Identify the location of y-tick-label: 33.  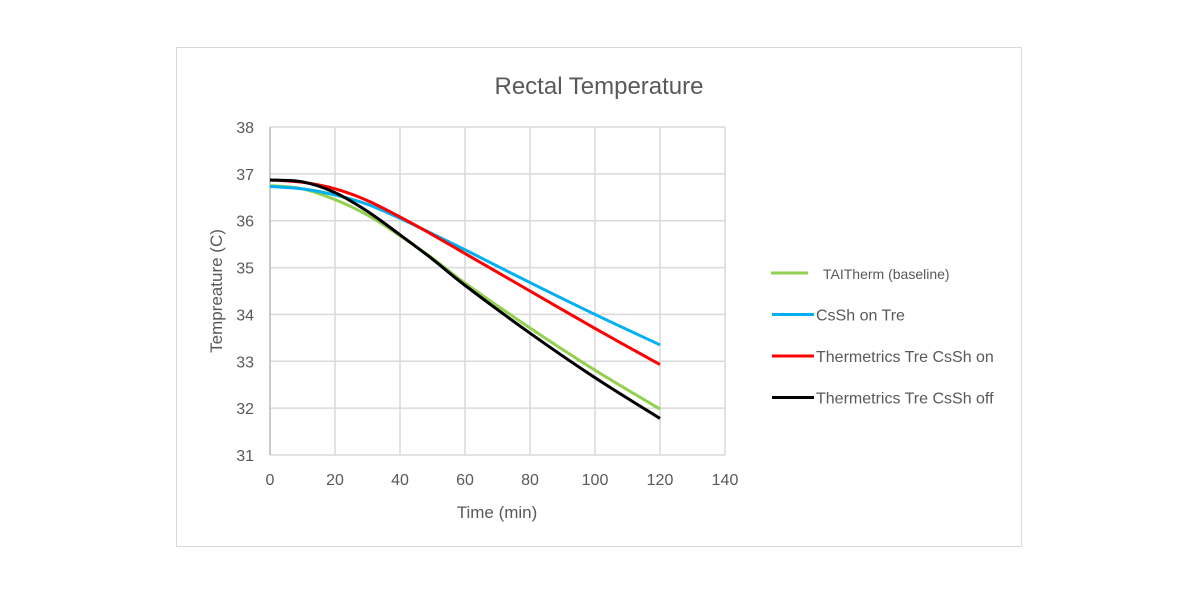
(245, 362).